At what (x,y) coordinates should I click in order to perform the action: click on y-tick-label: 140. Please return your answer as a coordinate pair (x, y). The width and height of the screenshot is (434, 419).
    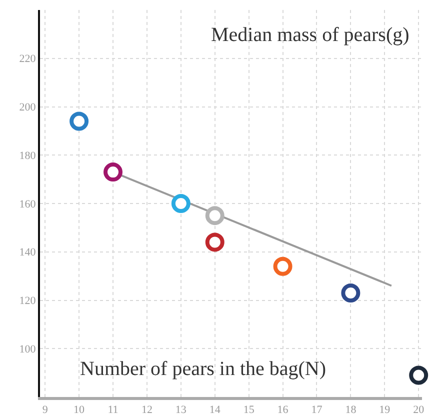
    Looking at the image, I should click on (27, 252).